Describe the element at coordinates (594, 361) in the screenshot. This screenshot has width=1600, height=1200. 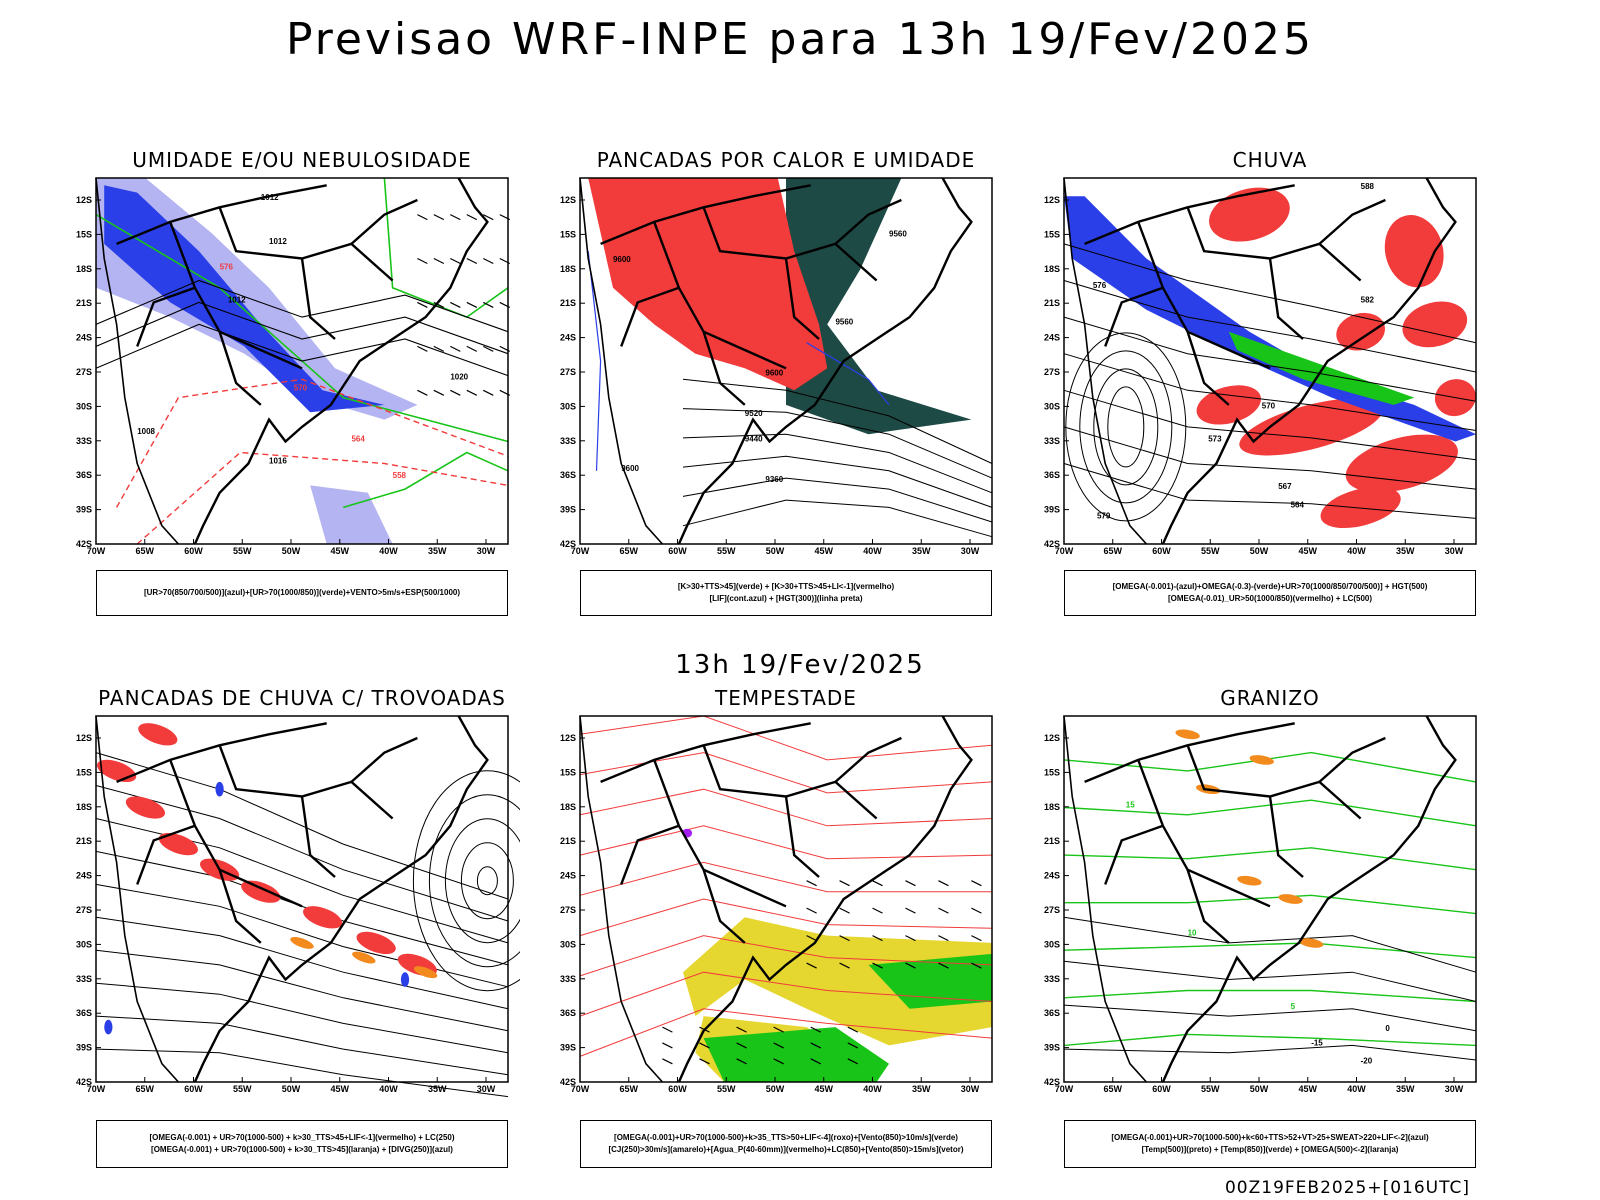
I see `lif-blue-contour` at that location.